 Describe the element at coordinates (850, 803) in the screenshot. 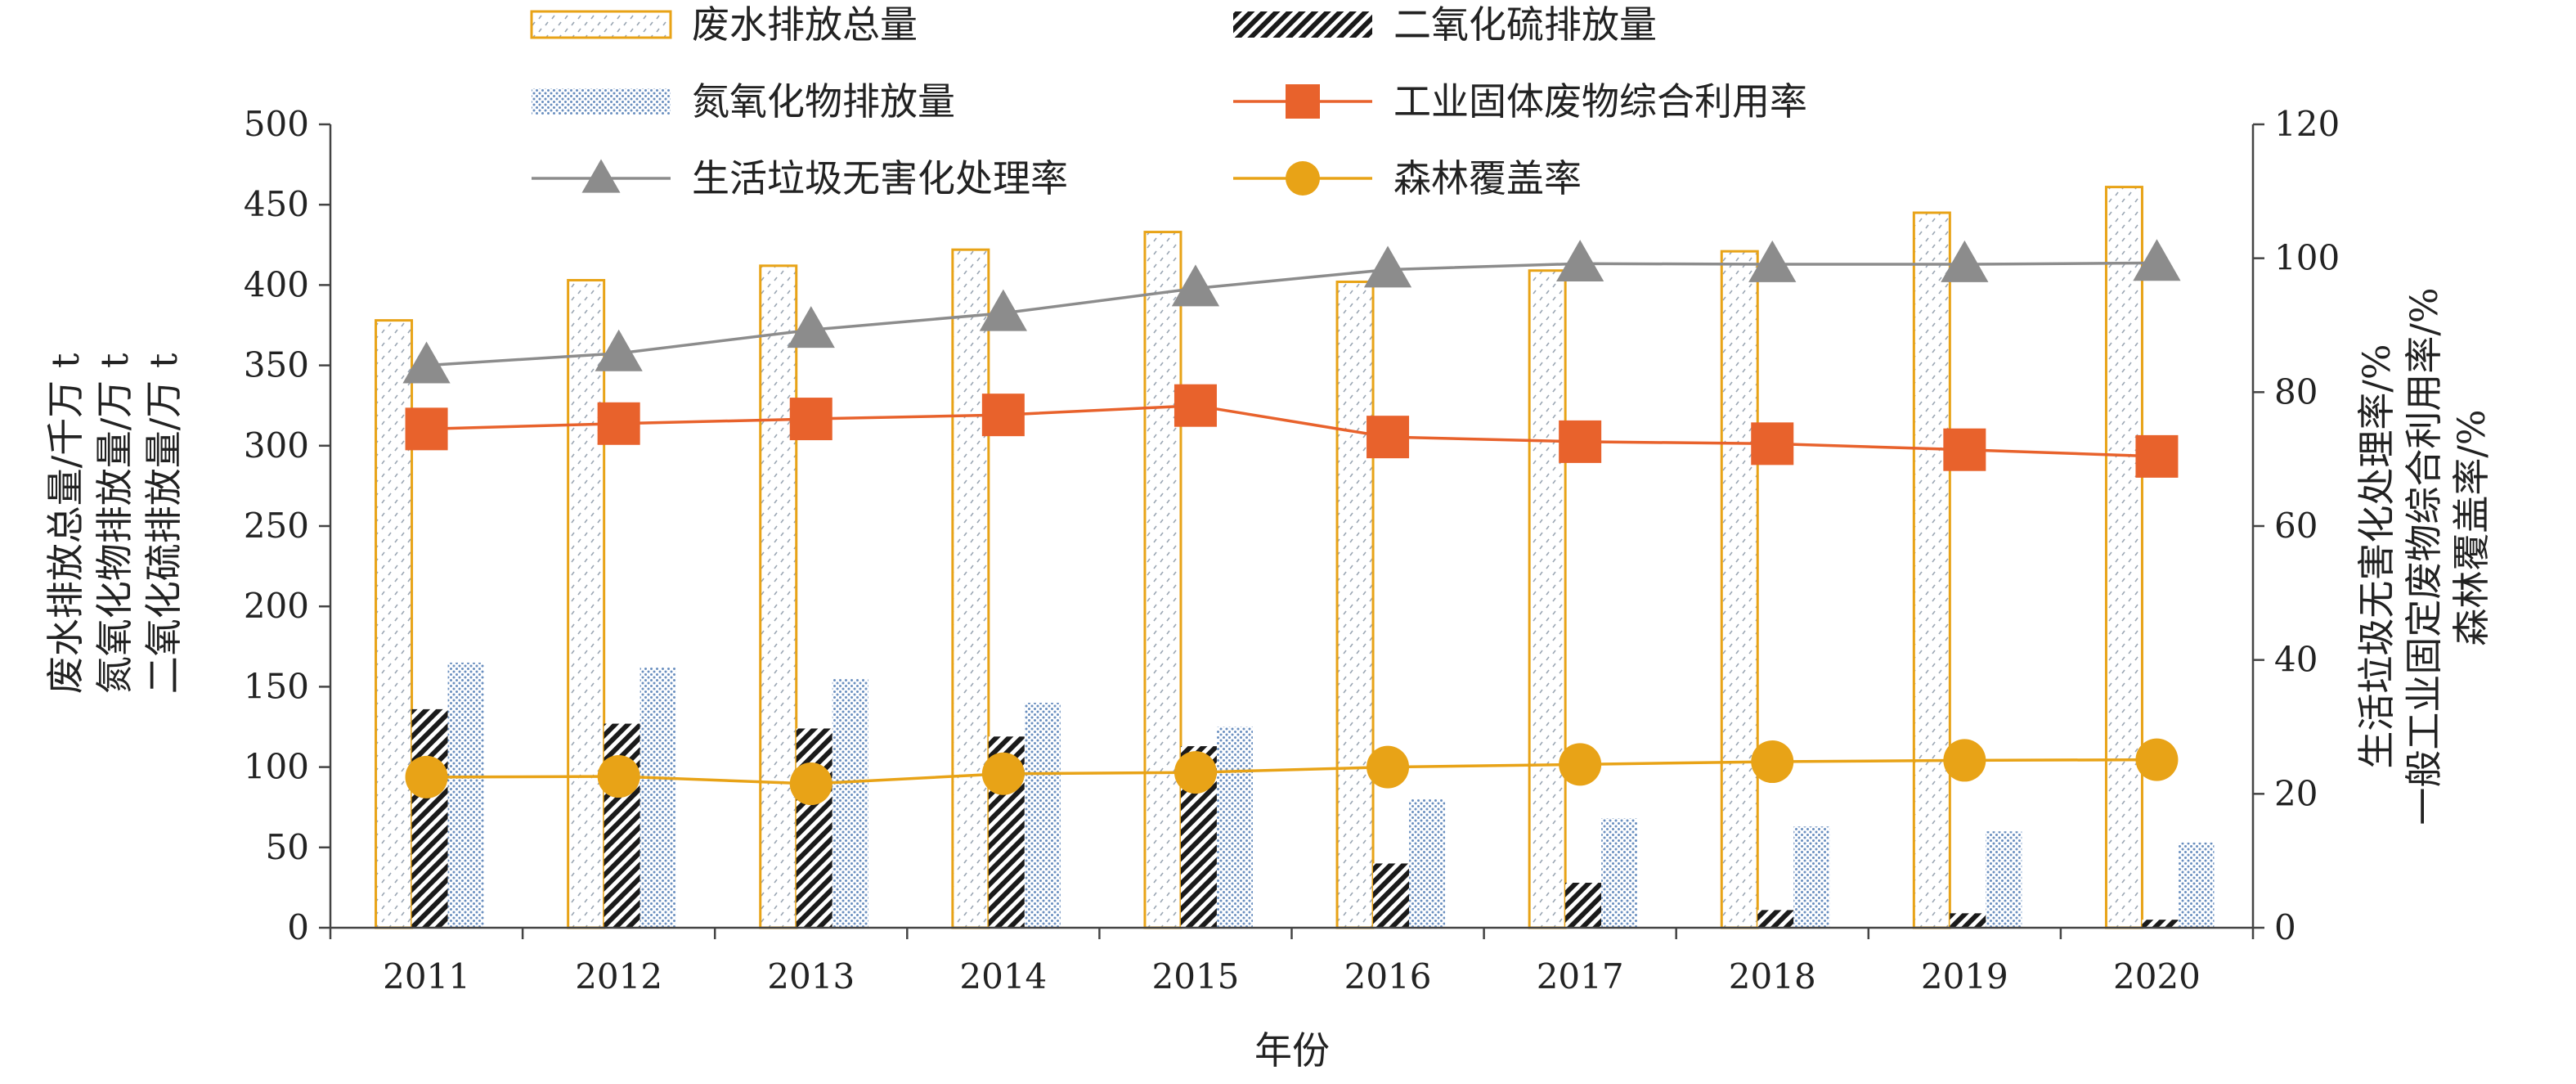

I see `bar-fine-dots-2013` at that location.